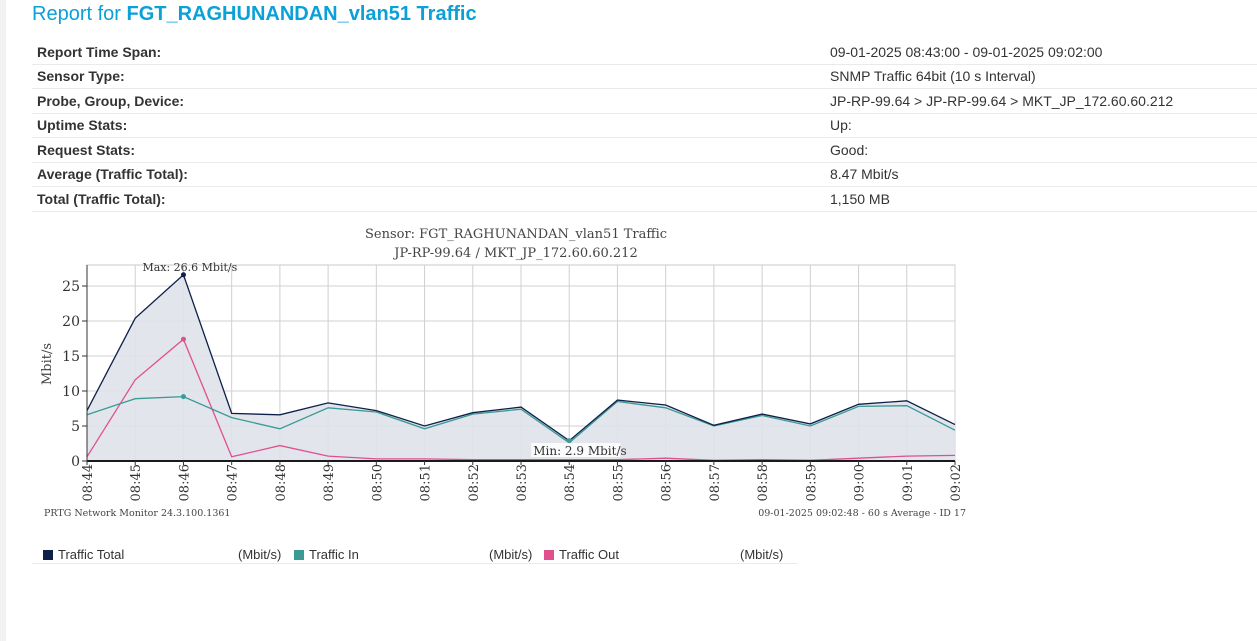 The width and height of the screenshot is (1257, 641). What do you see at coordinates (377, 482) in the screenshot?
I see `x-tick-label: 08:50` at bounding box center [377, 482].